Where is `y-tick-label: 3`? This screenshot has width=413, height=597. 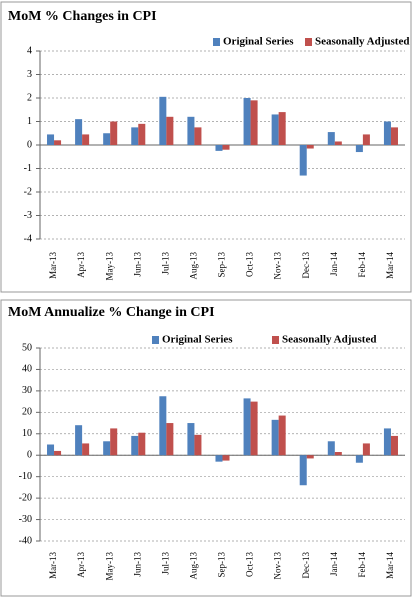
y-tick-label: 3 is located at coordinates (29, 74).